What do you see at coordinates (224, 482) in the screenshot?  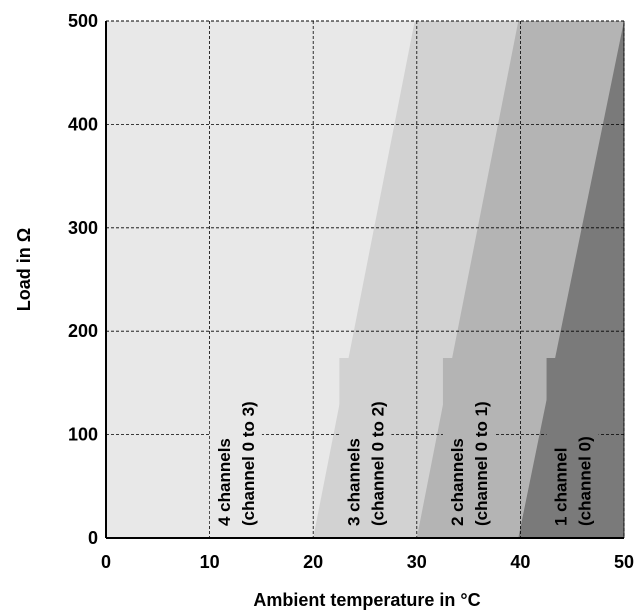 I see `region-label-line1: 4 channels` at bounding box center [224, 482].